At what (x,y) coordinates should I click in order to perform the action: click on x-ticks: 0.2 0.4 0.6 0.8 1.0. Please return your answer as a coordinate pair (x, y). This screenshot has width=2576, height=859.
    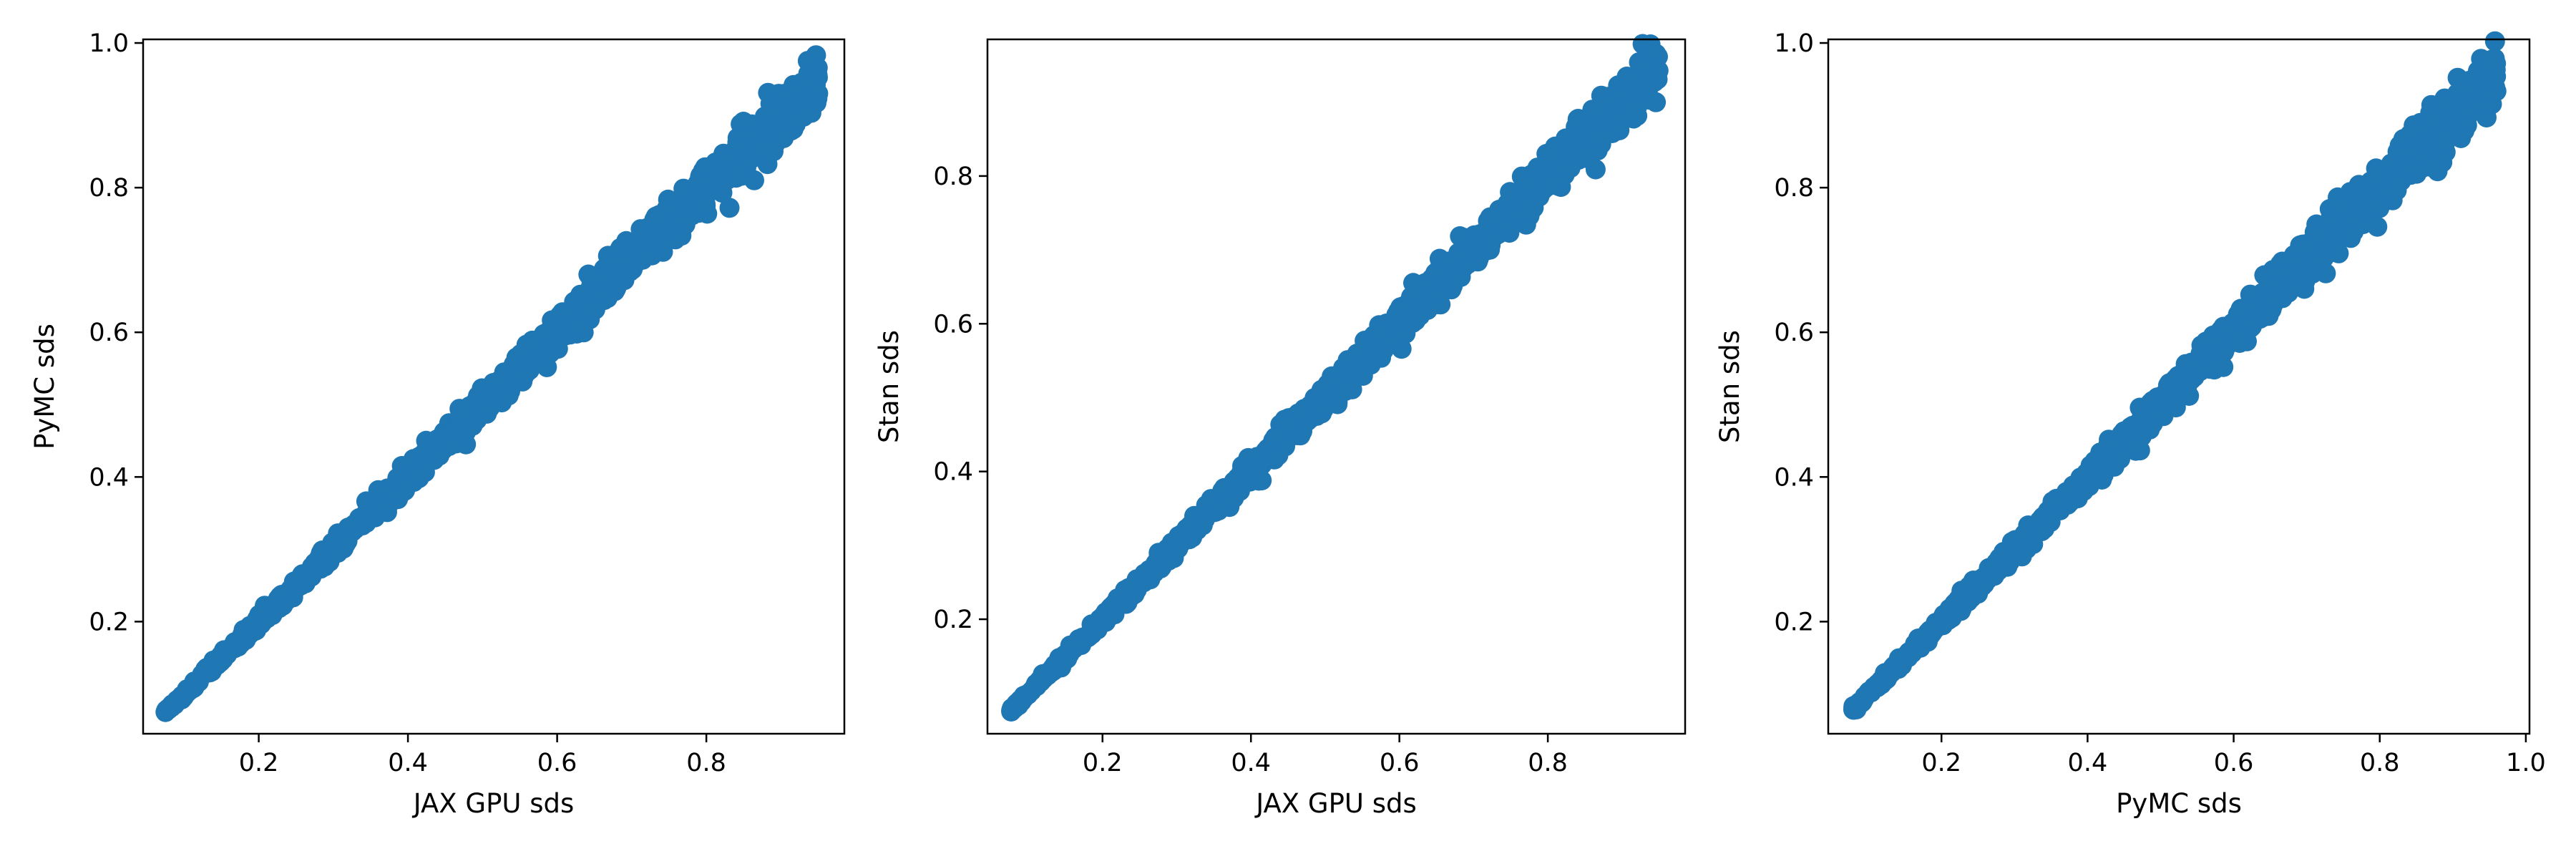
    Looking at the image, I should click on (2233, 755).